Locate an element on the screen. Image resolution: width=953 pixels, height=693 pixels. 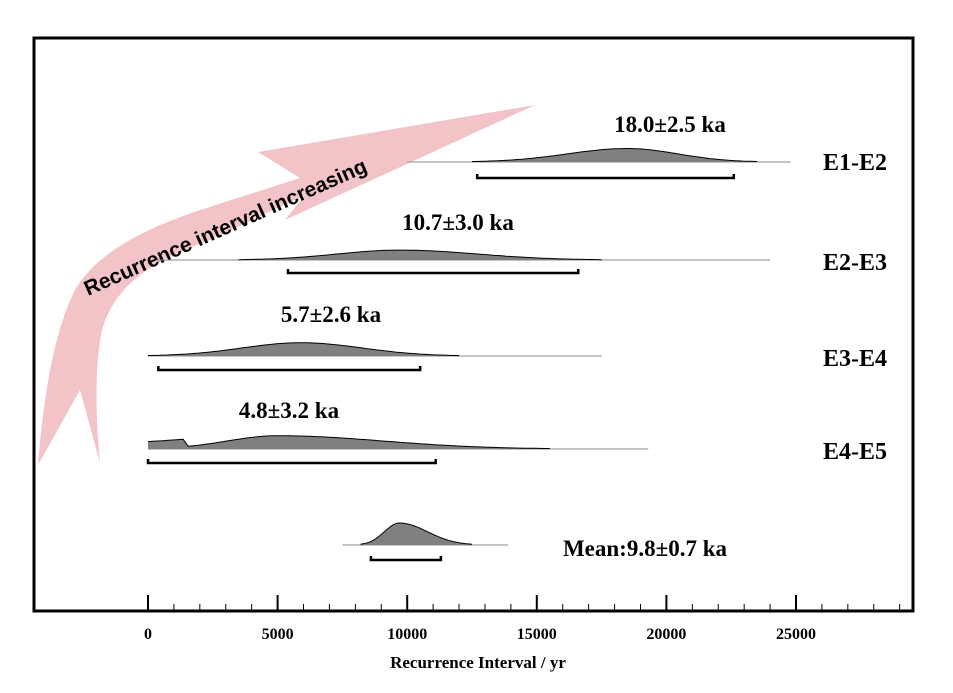
value-label: 18.0±2.5 ka is located at coordinates (670, 124).